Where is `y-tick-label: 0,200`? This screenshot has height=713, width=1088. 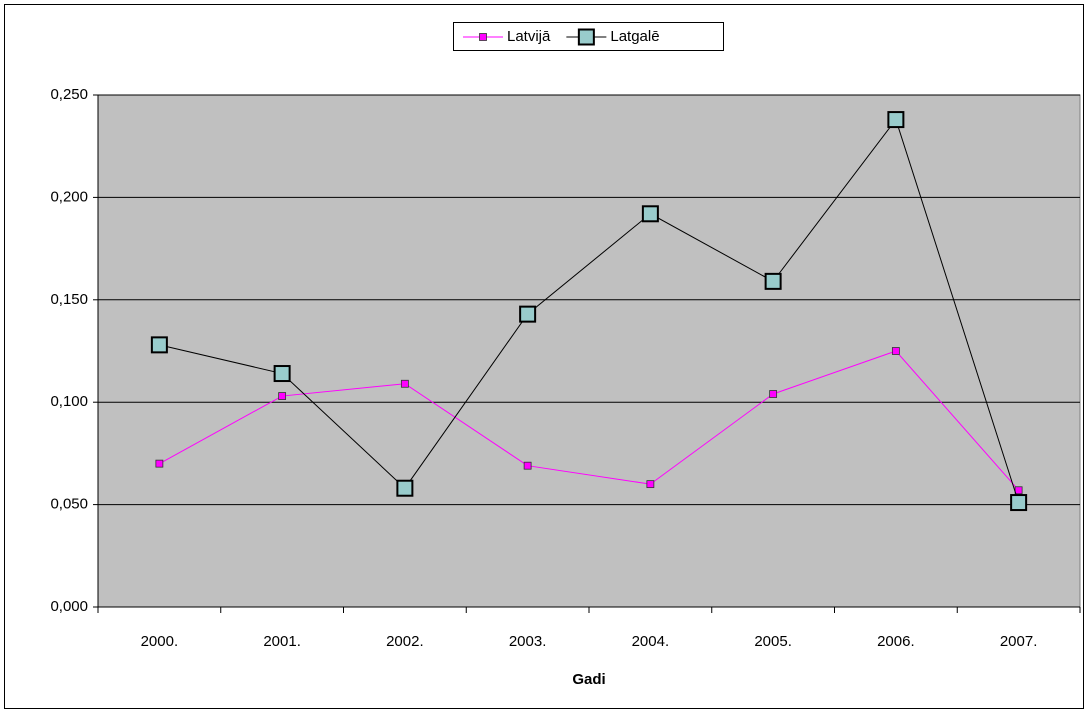 y-tick-label: 0,200 is located at coordinates (69, 196).